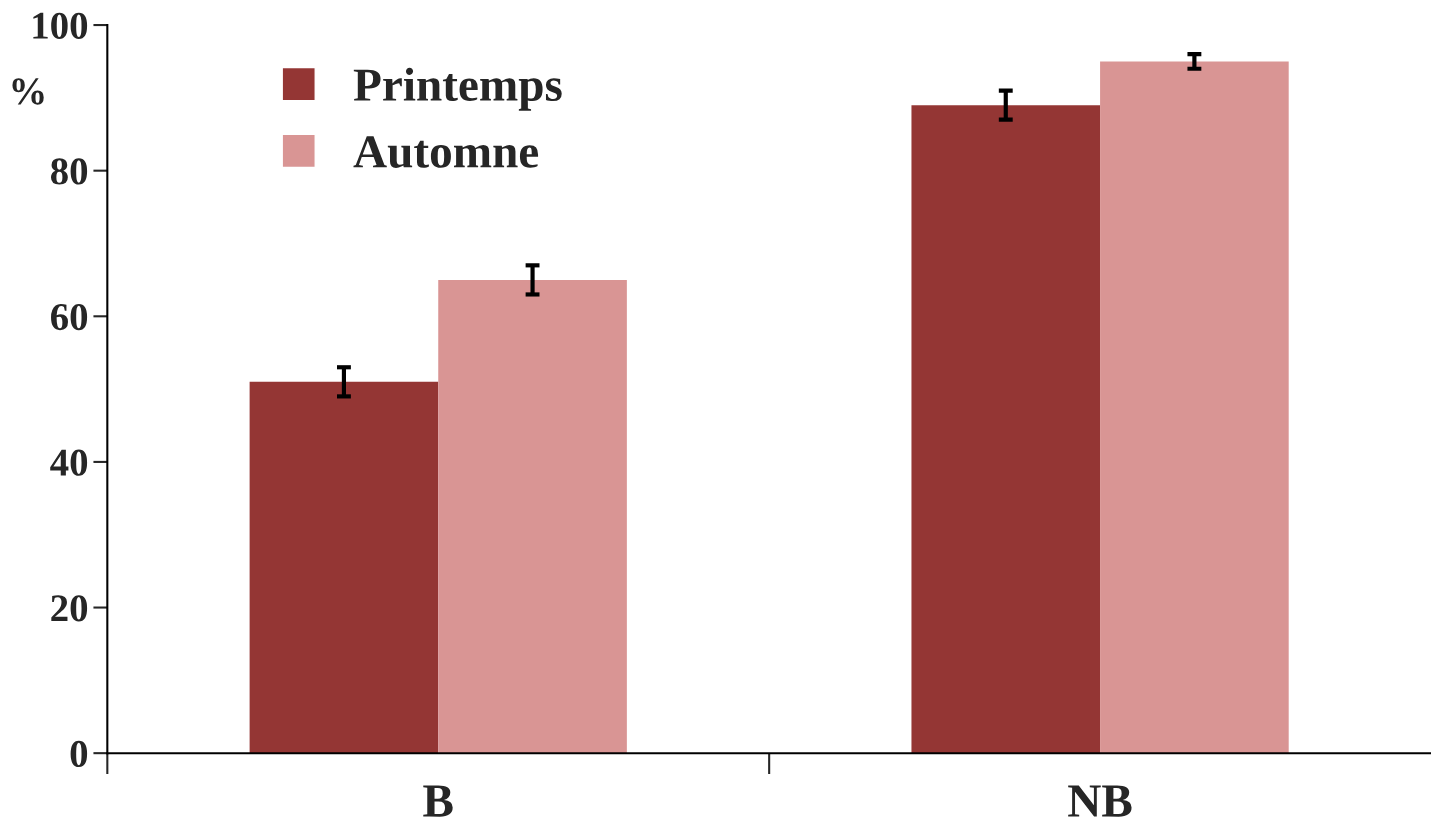 Image resolution: width=1431 pixels, height=835 pixels. I want to click on y-tick-label: 60, so click(69, 317).